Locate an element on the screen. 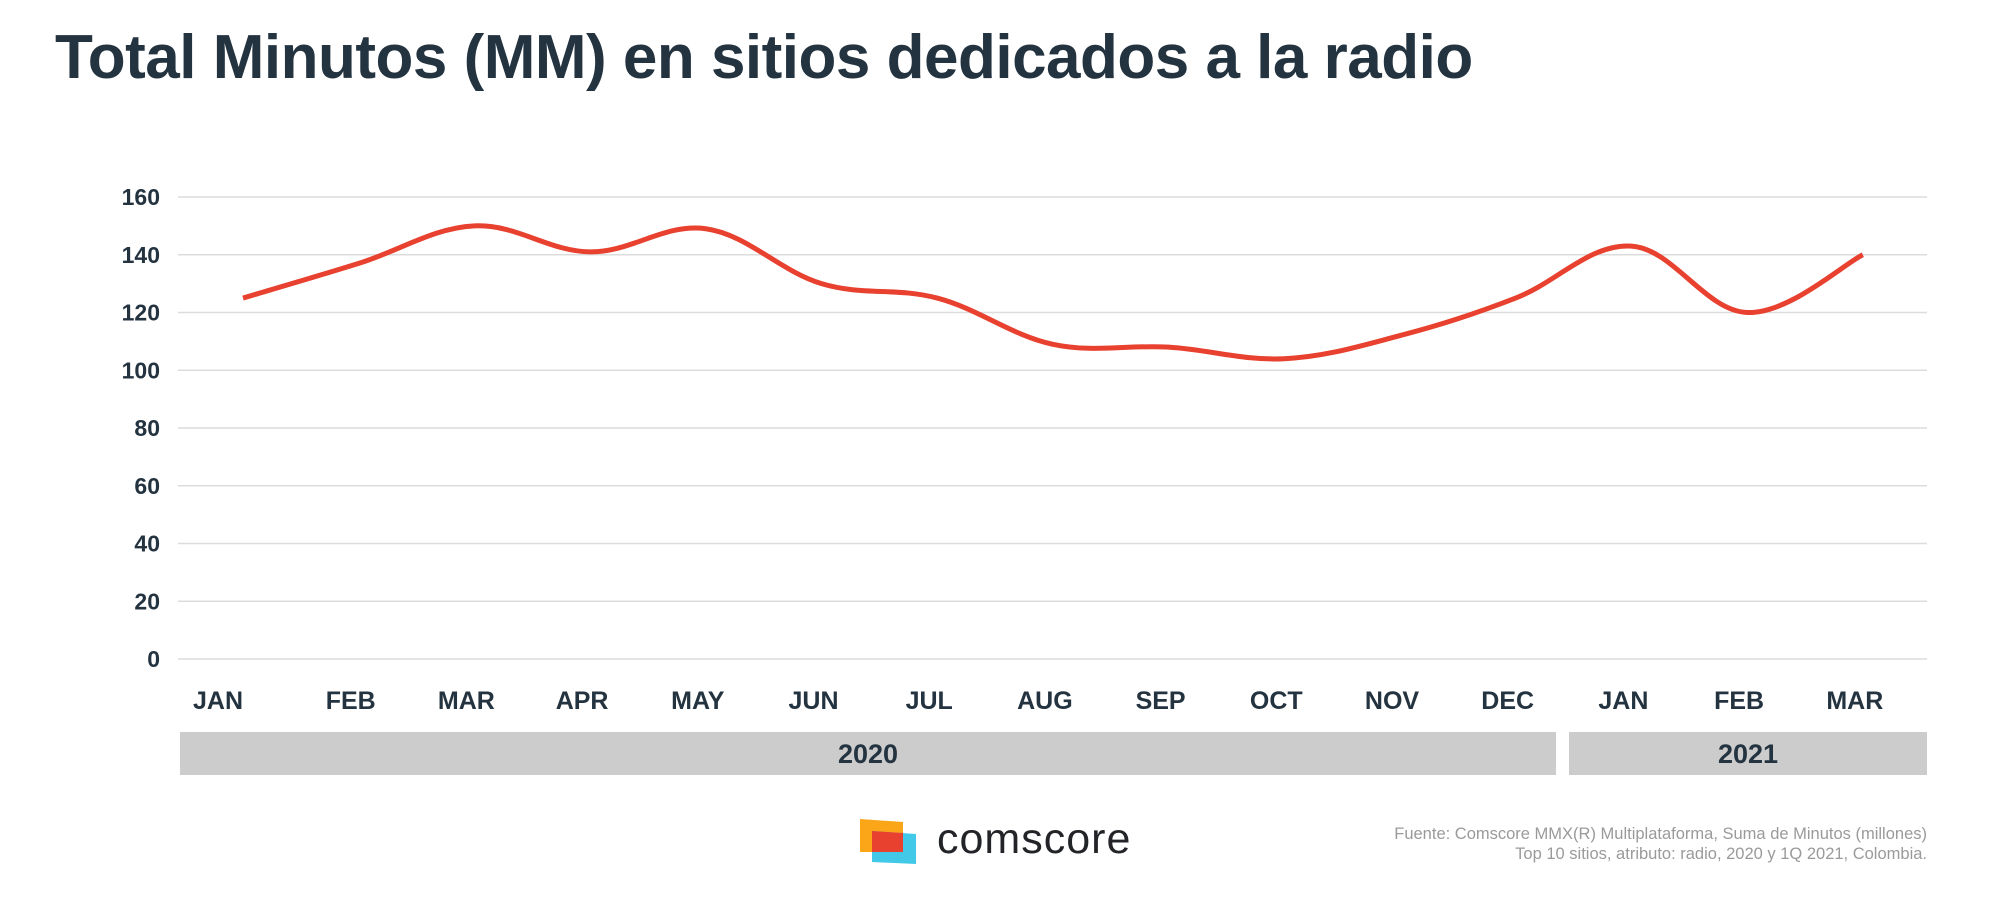 The height and width of the screenshot is (900, 2000). comscore-logo-icon is located at coordinates (888, 841).